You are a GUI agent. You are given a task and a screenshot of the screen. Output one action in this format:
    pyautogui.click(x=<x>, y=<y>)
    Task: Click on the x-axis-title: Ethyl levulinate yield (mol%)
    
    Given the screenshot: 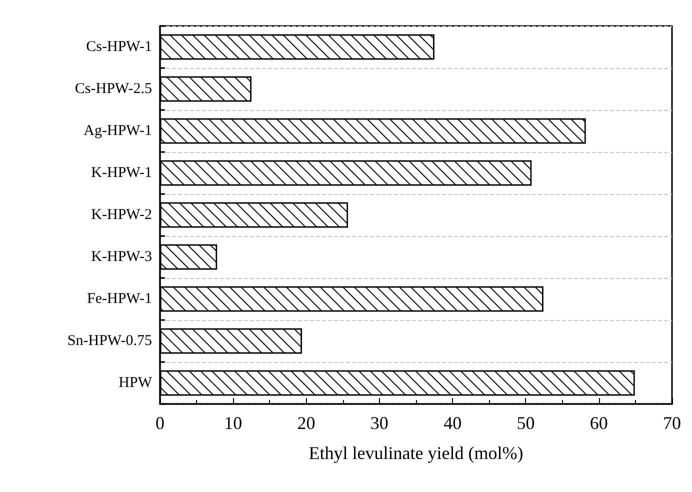 What is the action you would take?
    pyautogui.click(x=416, y=453)
    